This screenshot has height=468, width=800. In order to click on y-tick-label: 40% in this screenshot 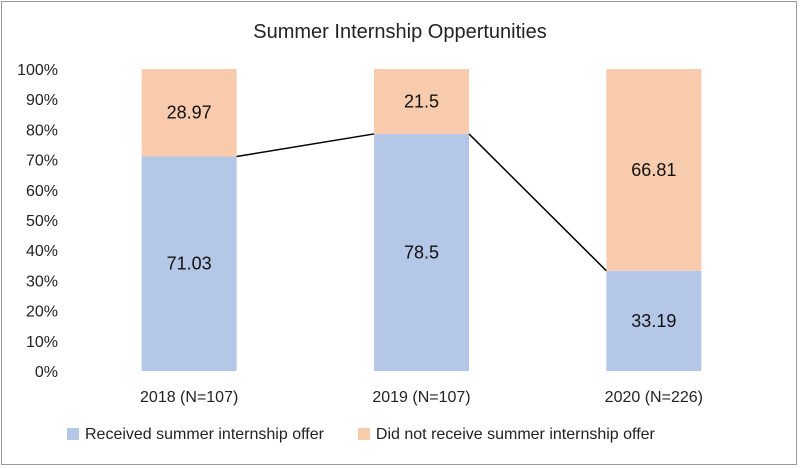, I will do `click(42, 251)`.